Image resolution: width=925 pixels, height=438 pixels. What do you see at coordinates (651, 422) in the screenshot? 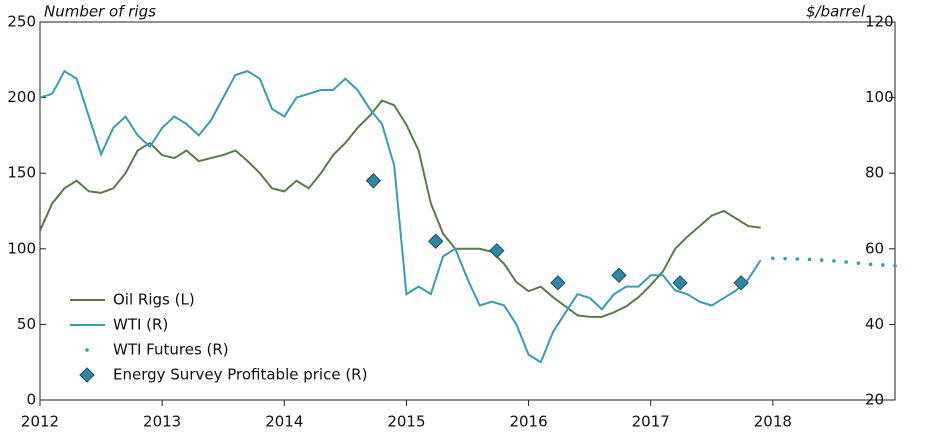
I see `x-tick-label: 2017` at bounding box center [651, 422].